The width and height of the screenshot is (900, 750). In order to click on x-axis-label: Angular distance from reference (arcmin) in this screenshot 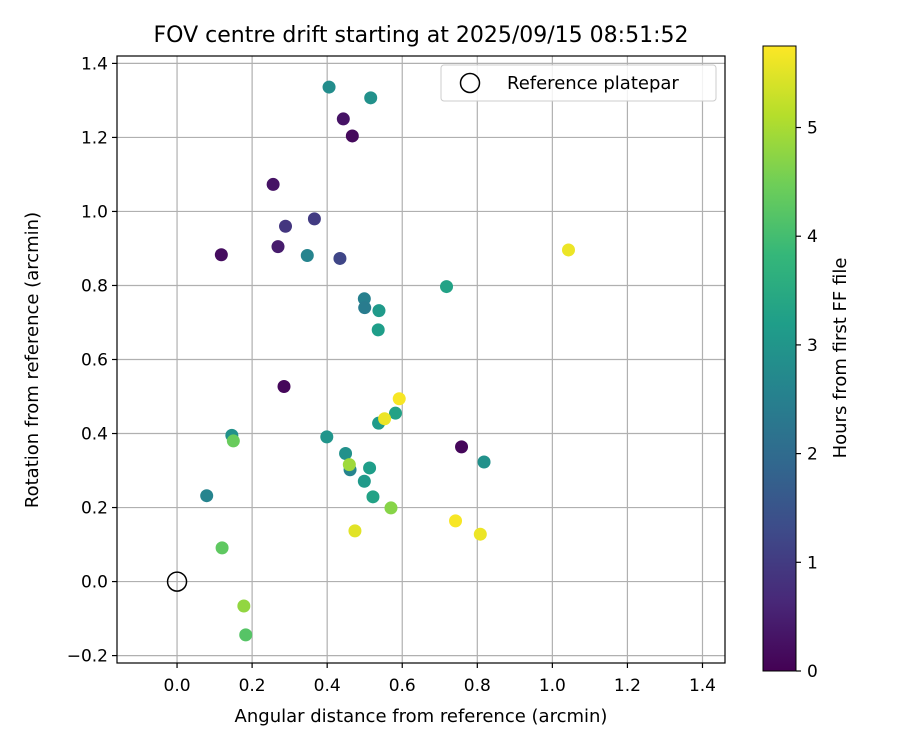, I will do `click(421, 716)`.